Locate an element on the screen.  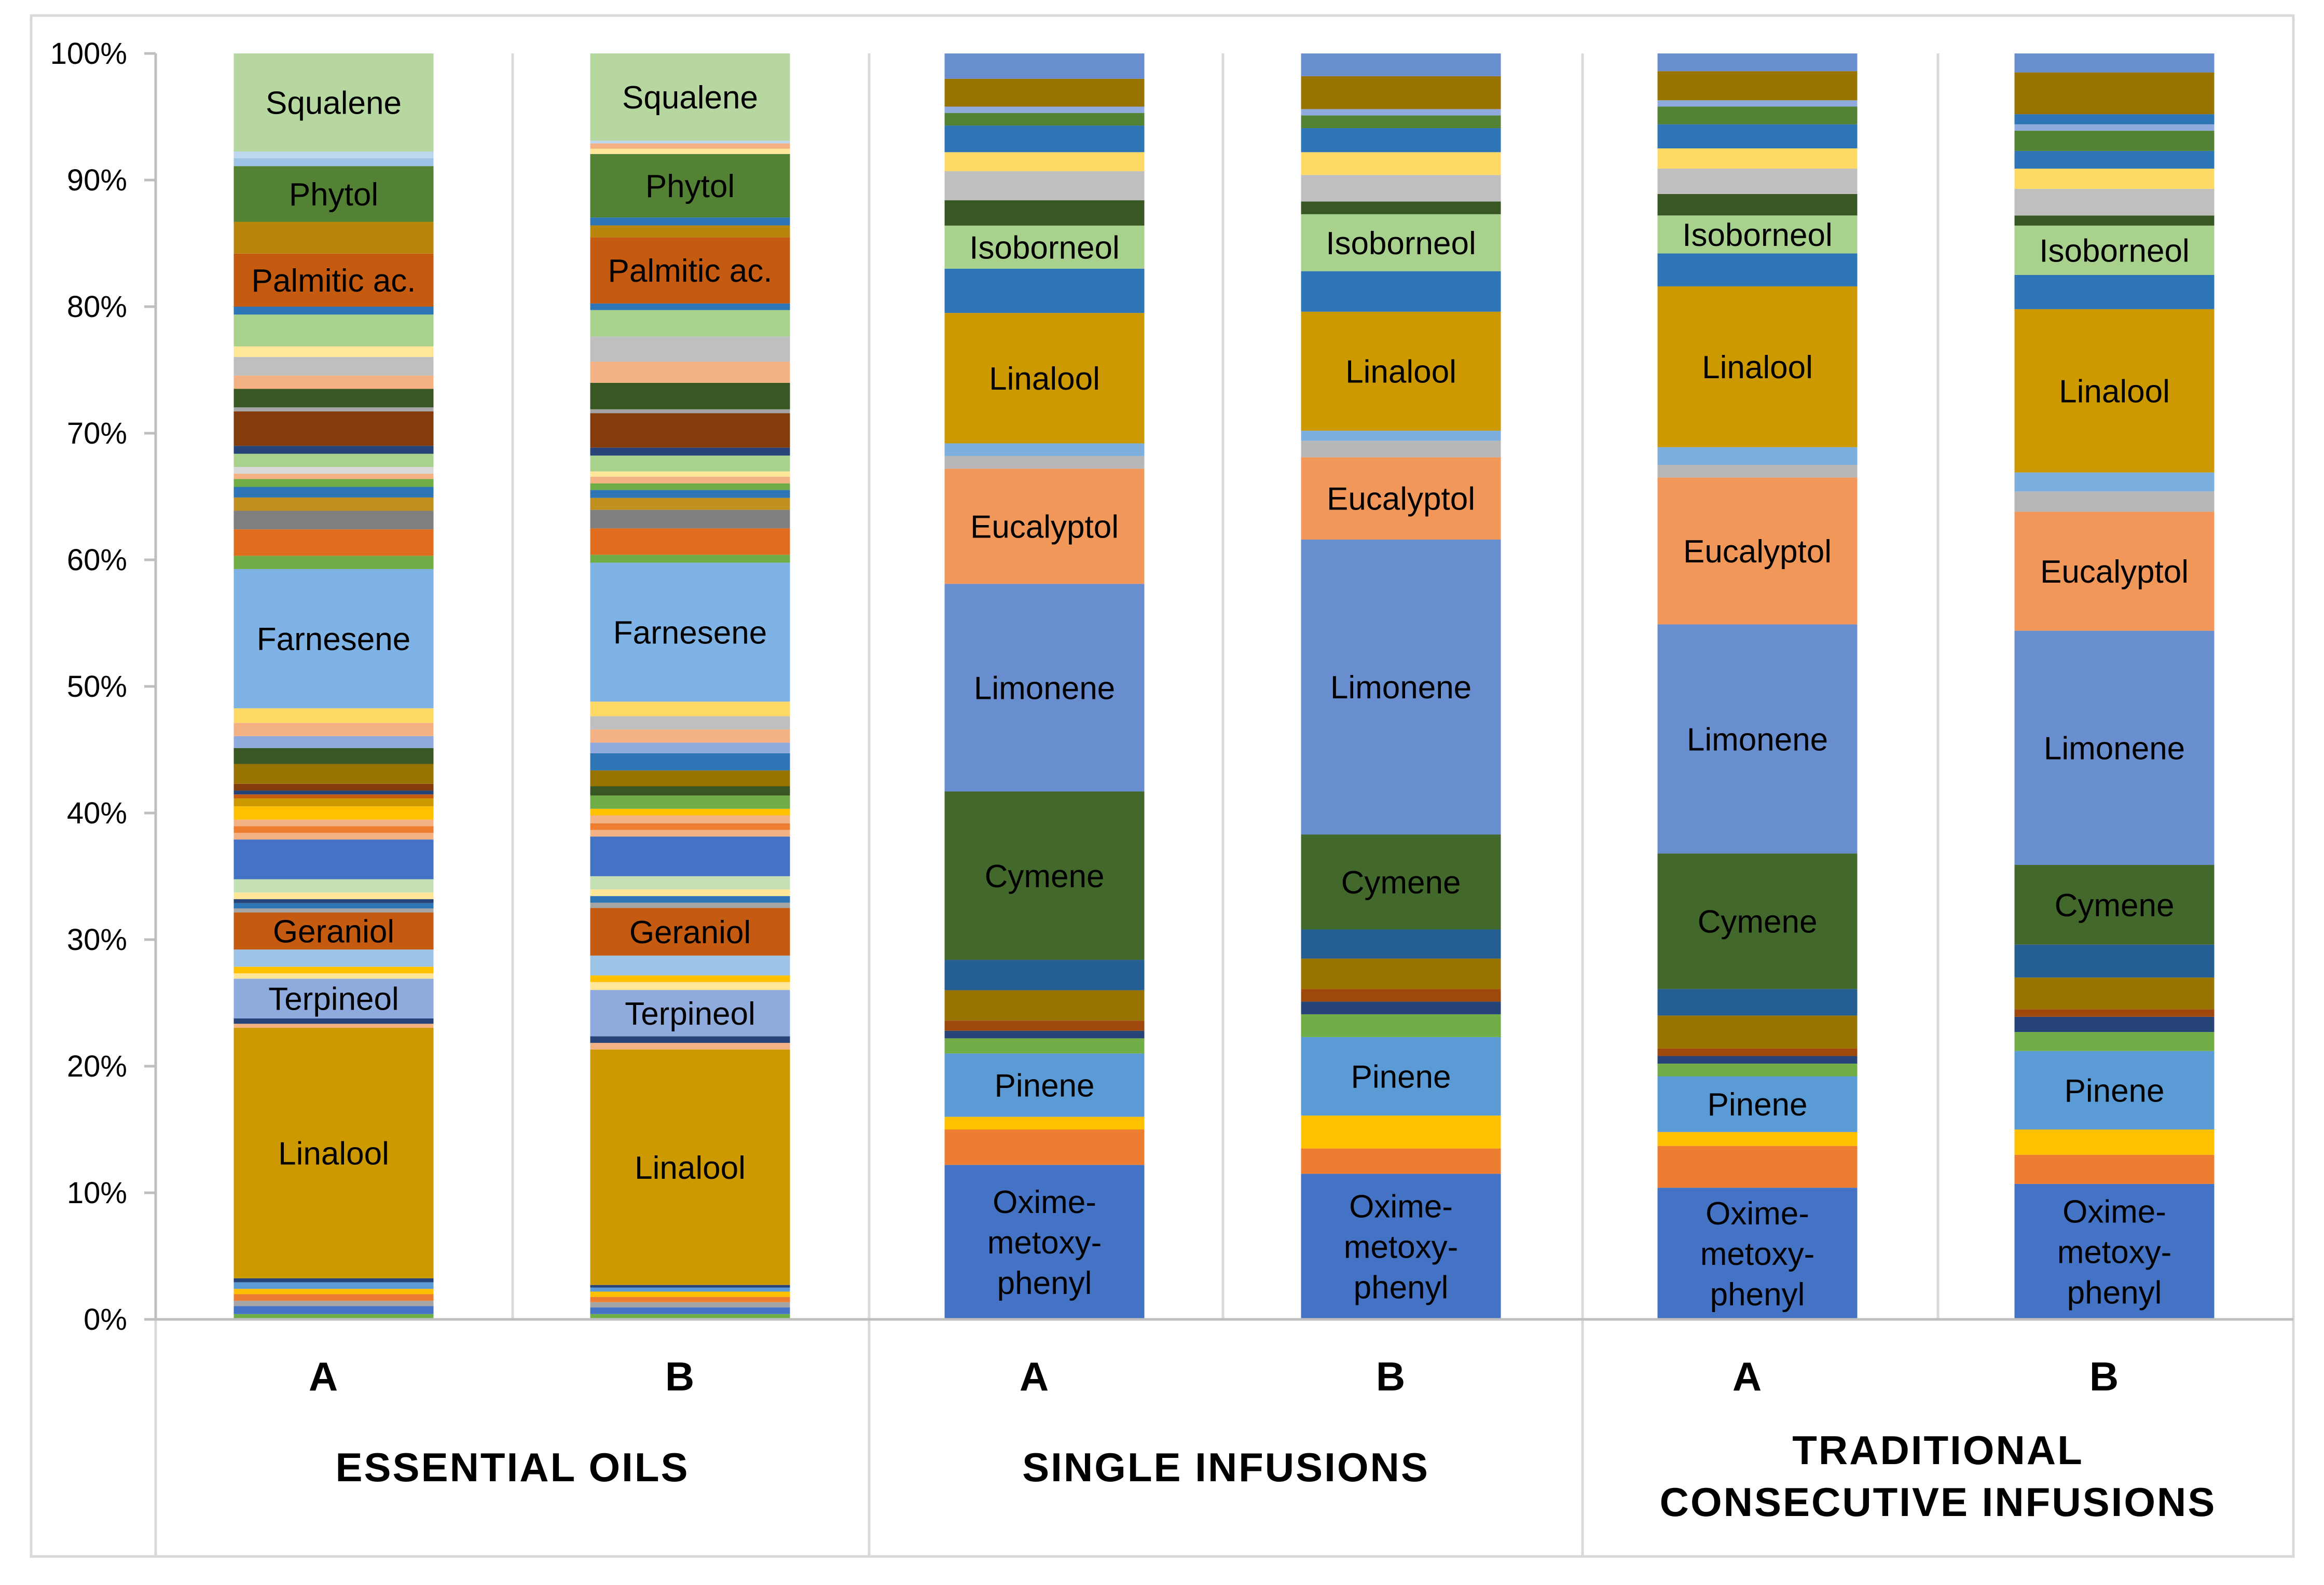
y-tick-label: 70% is located at coordinates (97, 434).